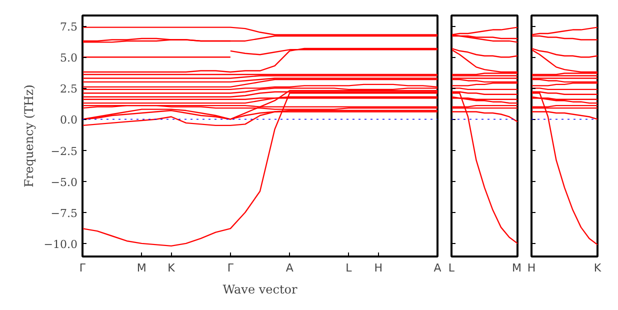 This screenshot has height=310, width=618. What do you see at coordinates (64, 213) in the screenshot?
I see `y-tick-label: −7.5` at bounding box center [64, 213].